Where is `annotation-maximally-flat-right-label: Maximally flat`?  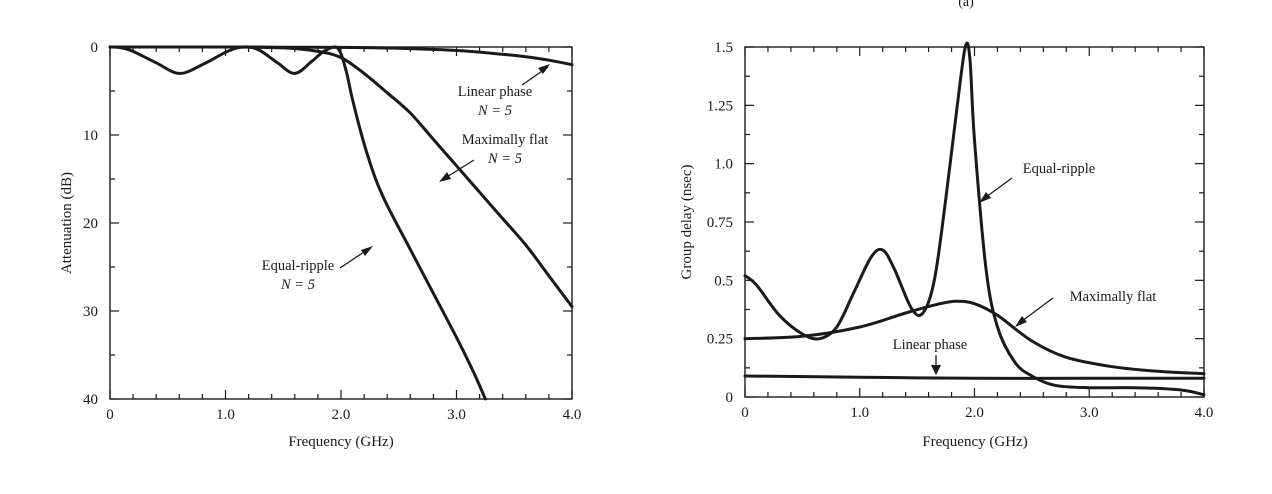
annotation-maximally-flat-right-label: Maximally flat is located at coordinates (1113, 297).